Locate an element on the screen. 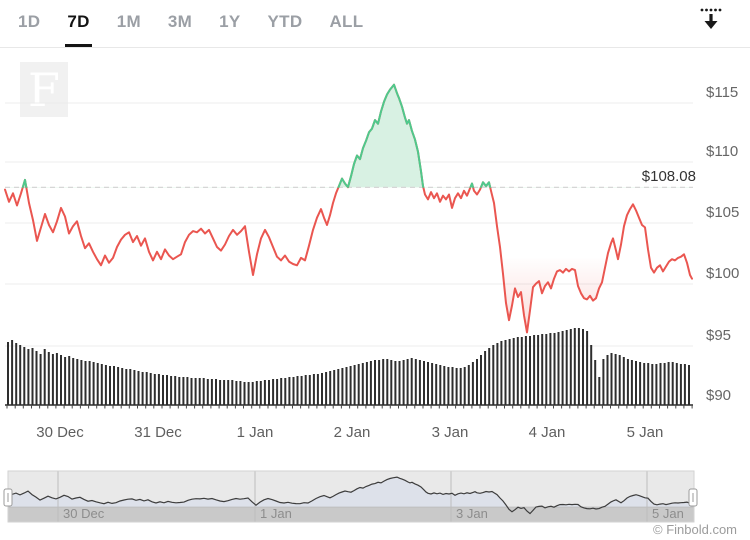  download-chart-button is located at coordinates (711, 19).